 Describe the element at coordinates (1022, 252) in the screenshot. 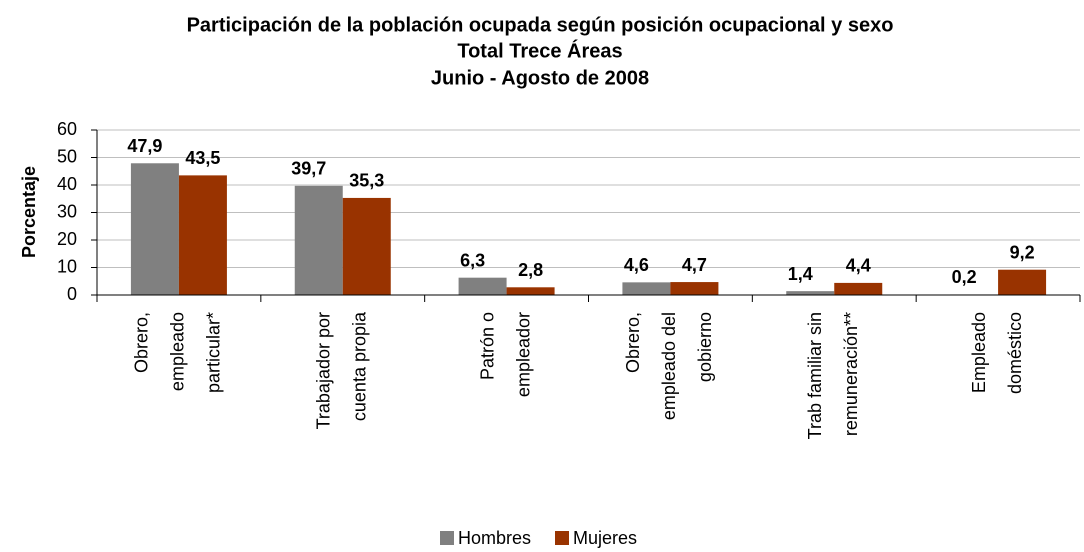

I see `value-label: 9,2` at that location.